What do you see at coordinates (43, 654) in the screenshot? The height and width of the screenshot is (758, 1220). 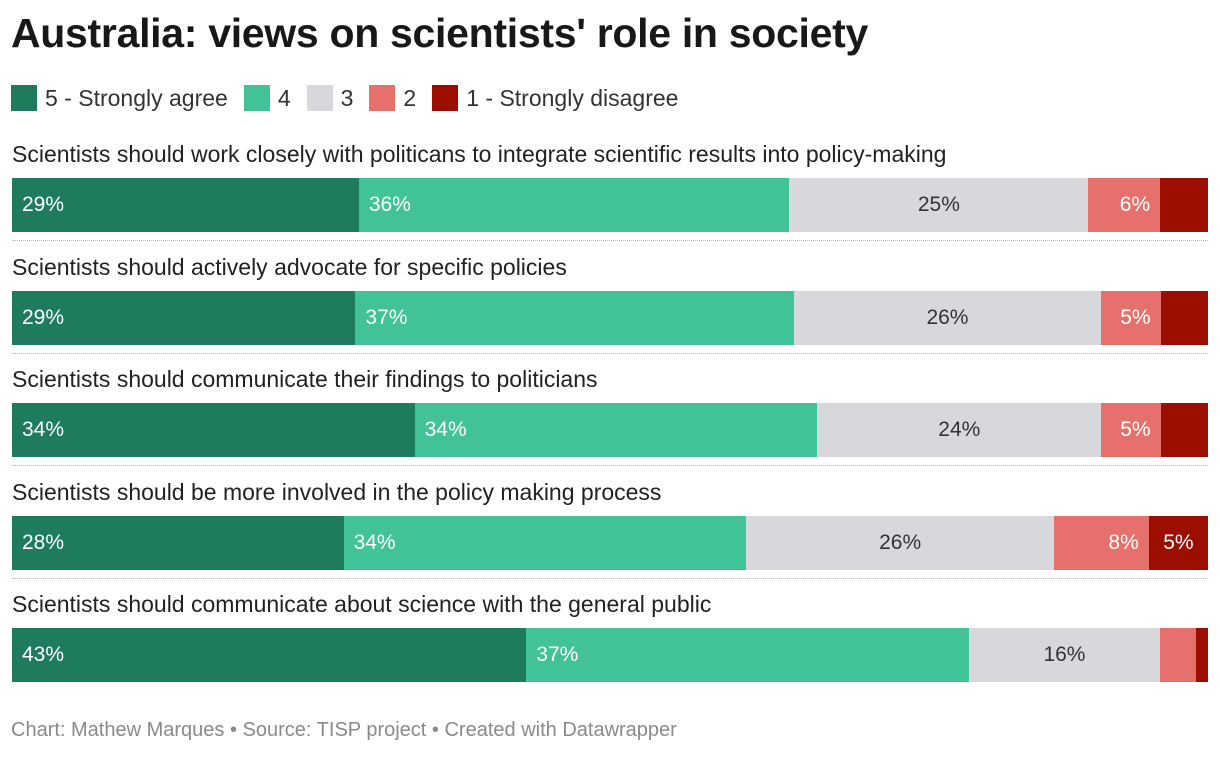 I see `data-label: 43%` at bounding box center [43, 654].